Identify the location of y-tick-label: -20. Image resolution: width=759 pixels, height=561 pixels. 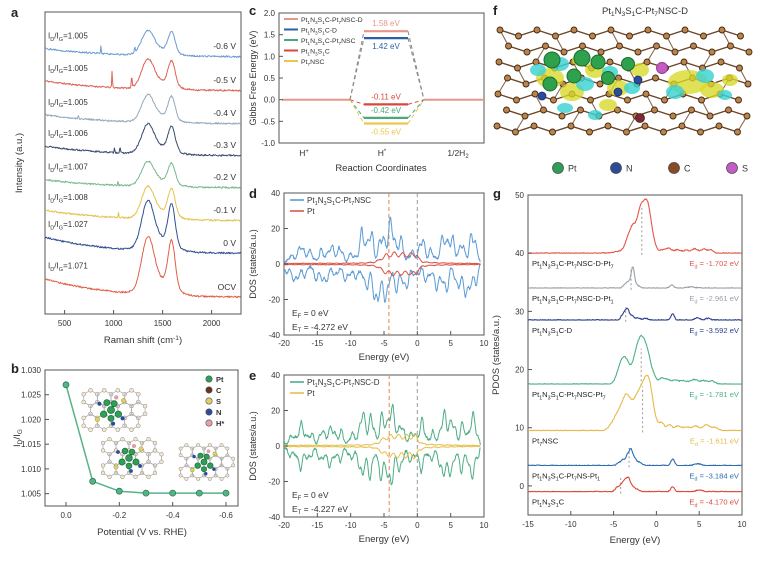
(274, 300).